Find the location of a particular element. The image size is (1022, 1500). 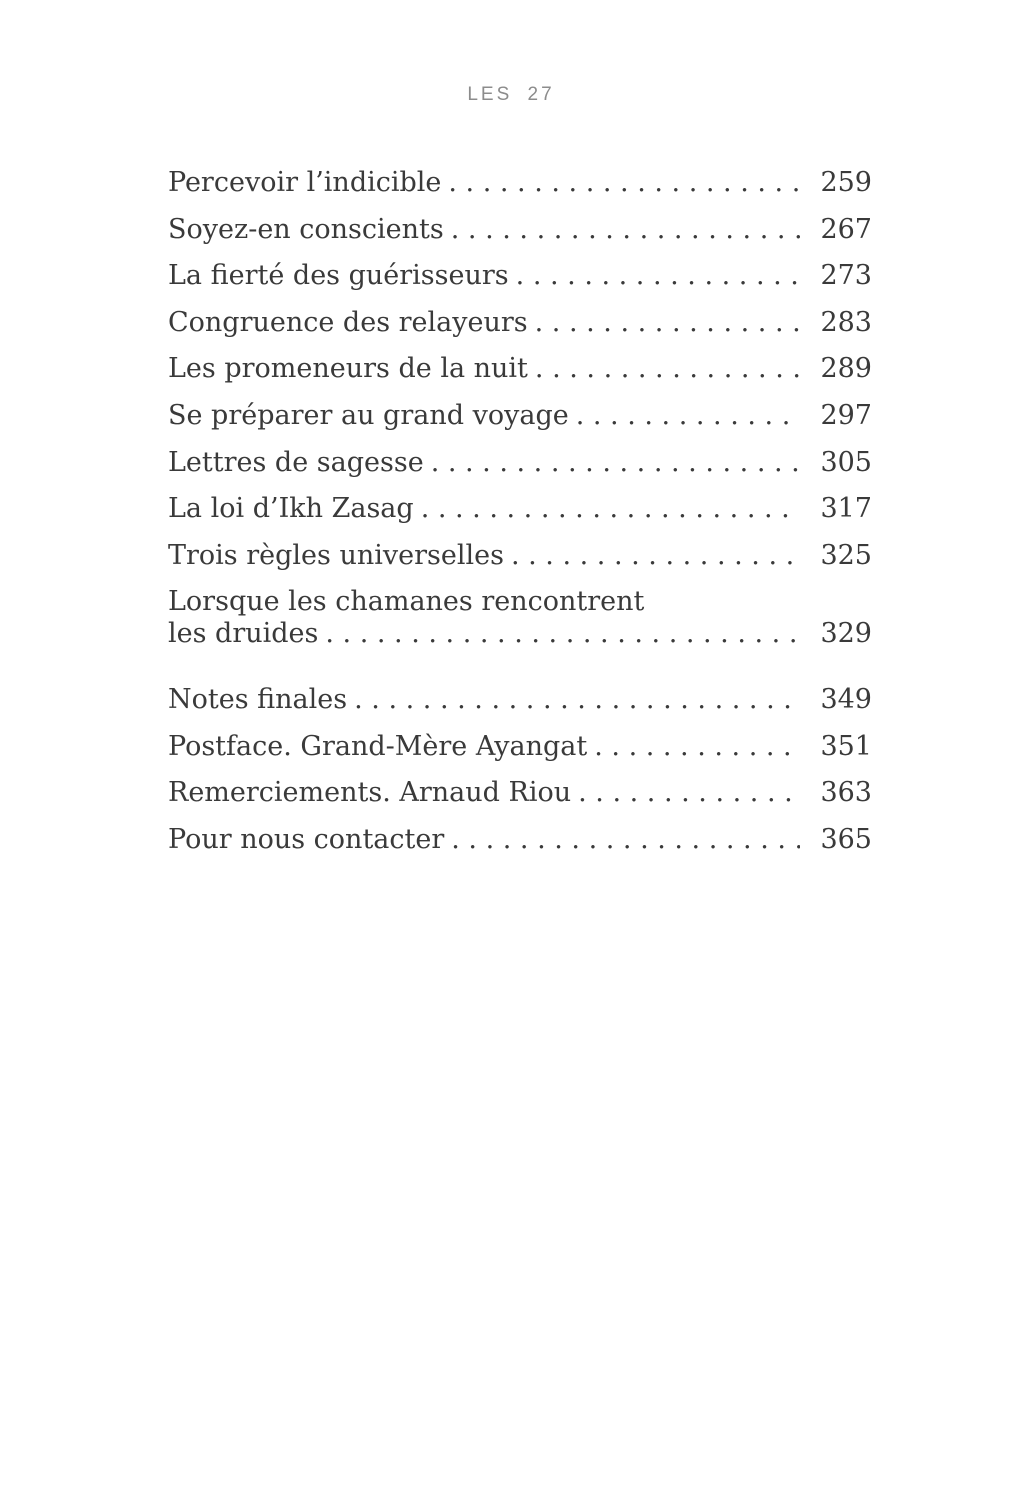

toc-entry: Congruence des relayeurs 283 is located at coordinates (520, 330).